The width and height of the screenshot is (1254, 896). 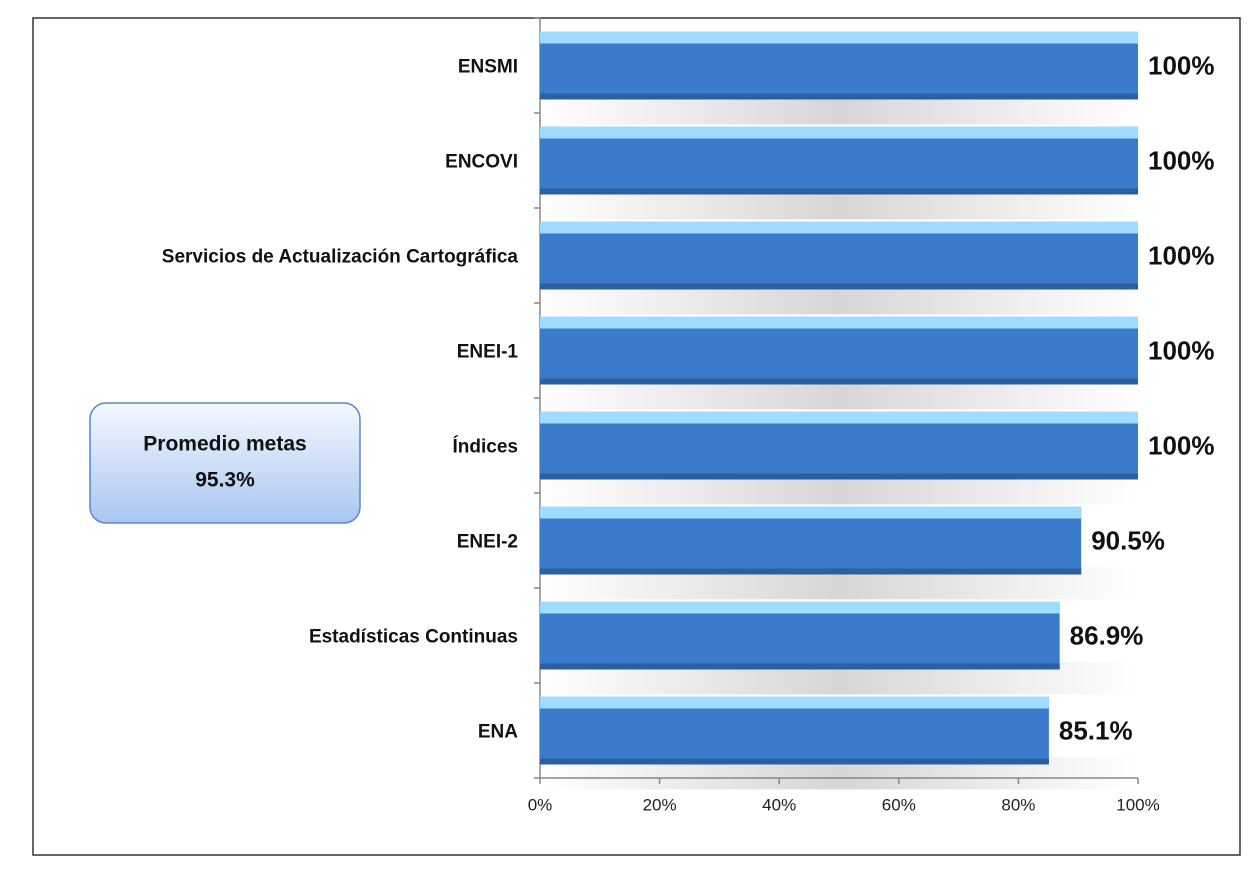 I want to click on annotation-frame, so click(x=225, y=463).